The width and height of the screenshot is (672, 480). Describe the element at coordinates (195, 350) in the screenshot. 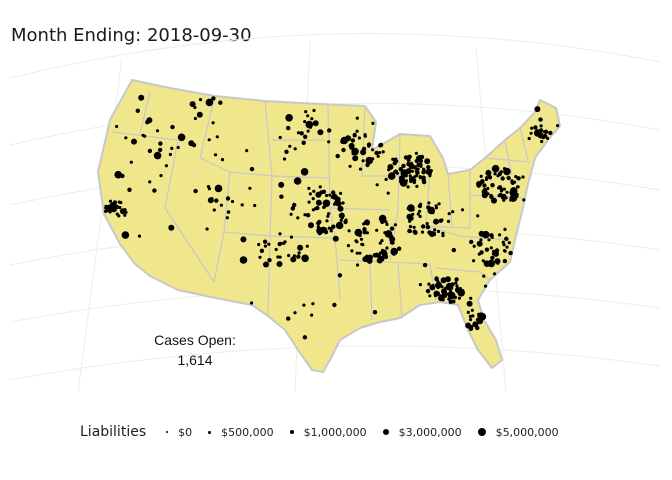

I see `cases-open-annotation: Cases Open: 1,614` at that location.